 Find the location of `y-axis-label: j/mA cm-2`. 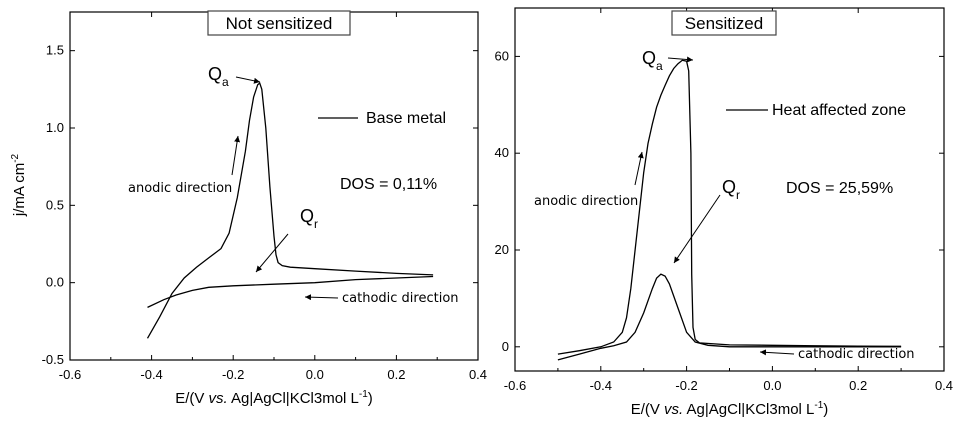

y-axis-label: j/mA cm-2 is located at coordinates (19, 185).